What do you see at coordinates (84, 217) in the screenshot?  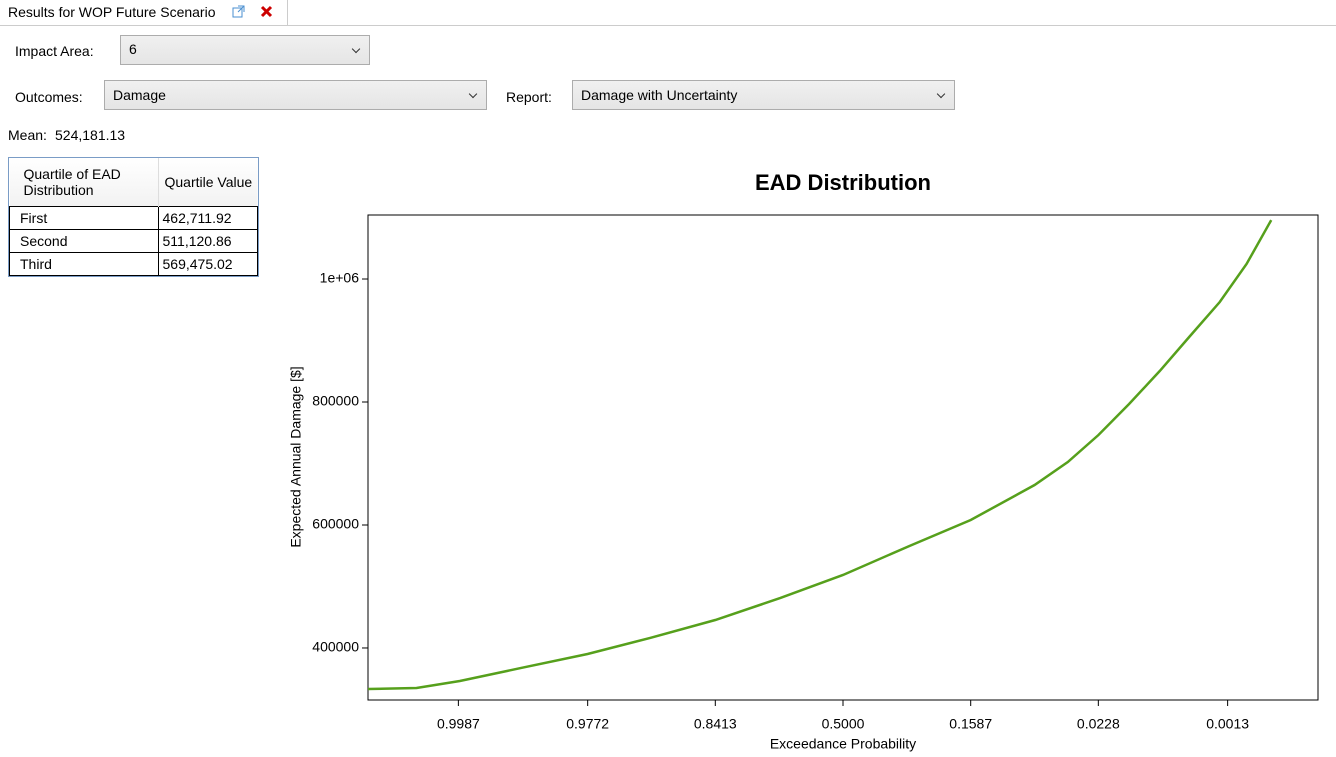 I see `cell: First` at bounding box center [84, 217].